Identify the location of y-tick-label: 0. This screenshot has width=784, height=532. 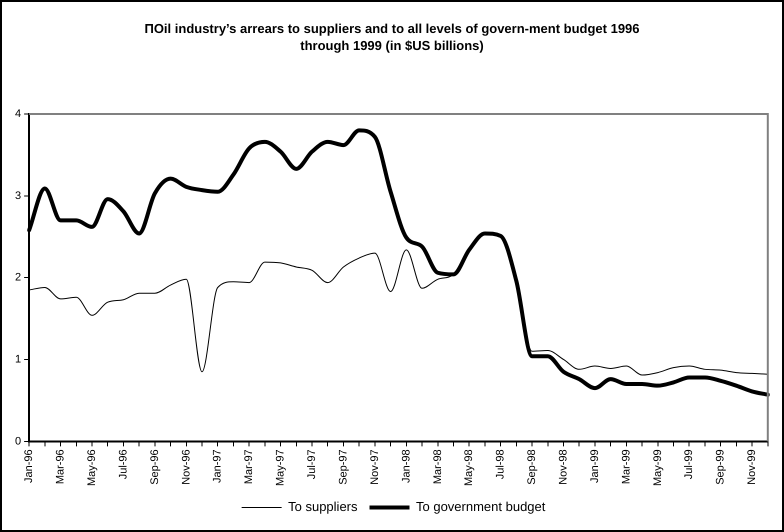
(18, 441).